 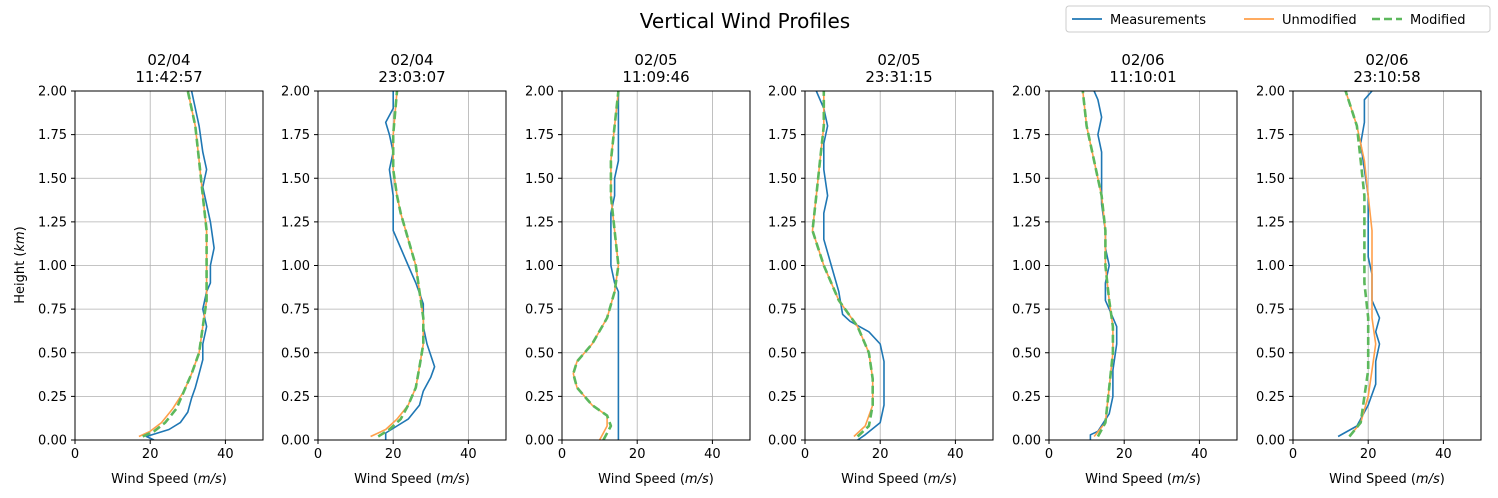 What do you see at coordinates (655, 77) in the screenshot?
I see `panel-time: 11:09:46` at bounding box center [655, 77].